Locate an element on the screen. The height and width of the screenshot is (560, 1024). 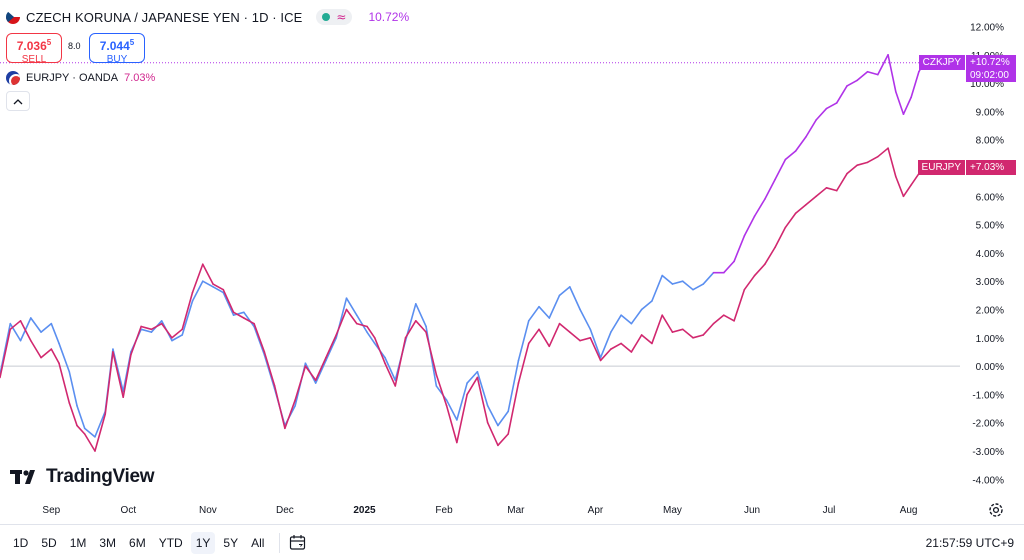
range-3m-button: 3M is located at coordinates (108, 542).